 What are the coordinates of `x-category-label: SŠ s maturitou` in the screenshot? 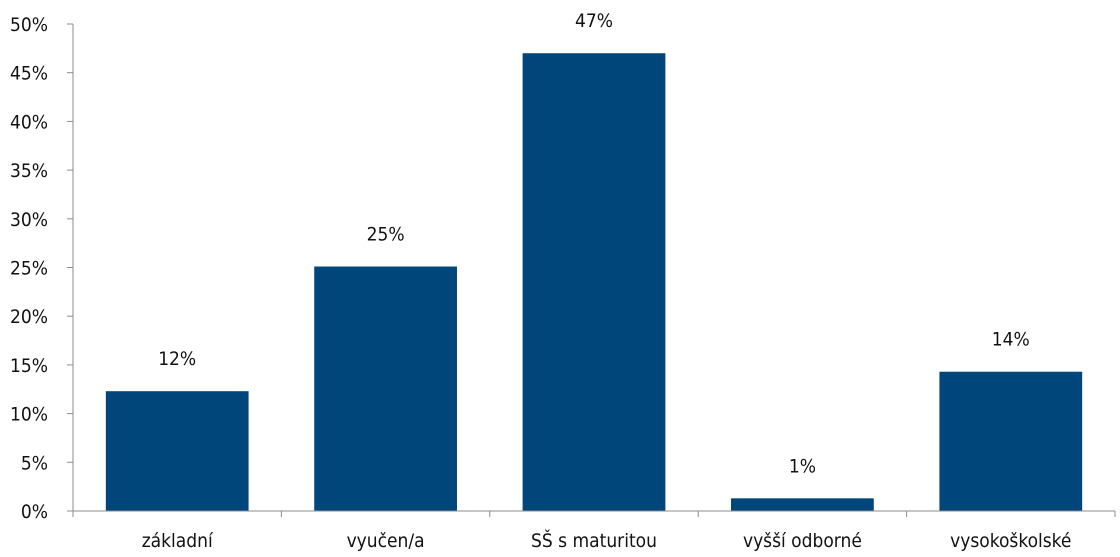 It's located at (594, 540).